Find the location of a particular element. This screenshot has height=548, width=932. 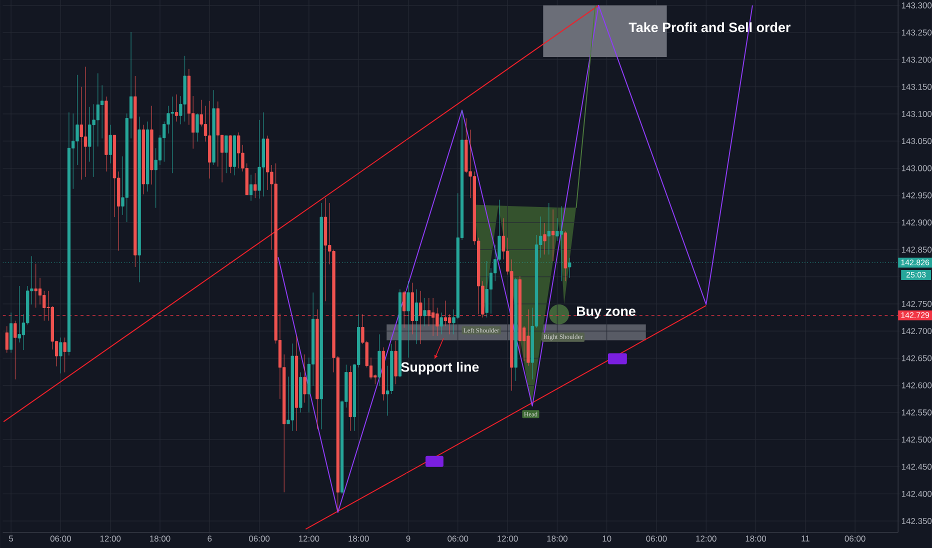

y-tick-label: 143.200 is located at coordinates (917, 59).